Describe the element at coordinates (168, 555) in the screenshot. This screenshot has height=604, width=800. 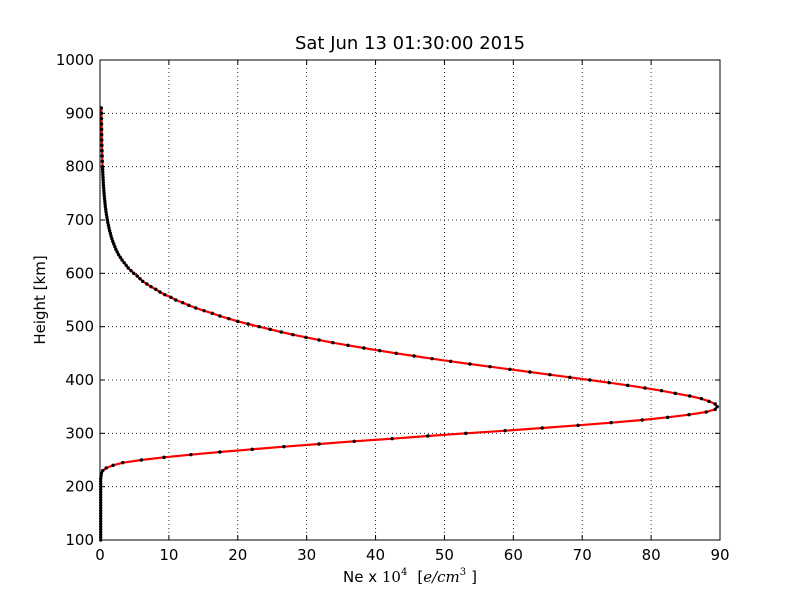
I see `x-tick-label: 10` at that location.